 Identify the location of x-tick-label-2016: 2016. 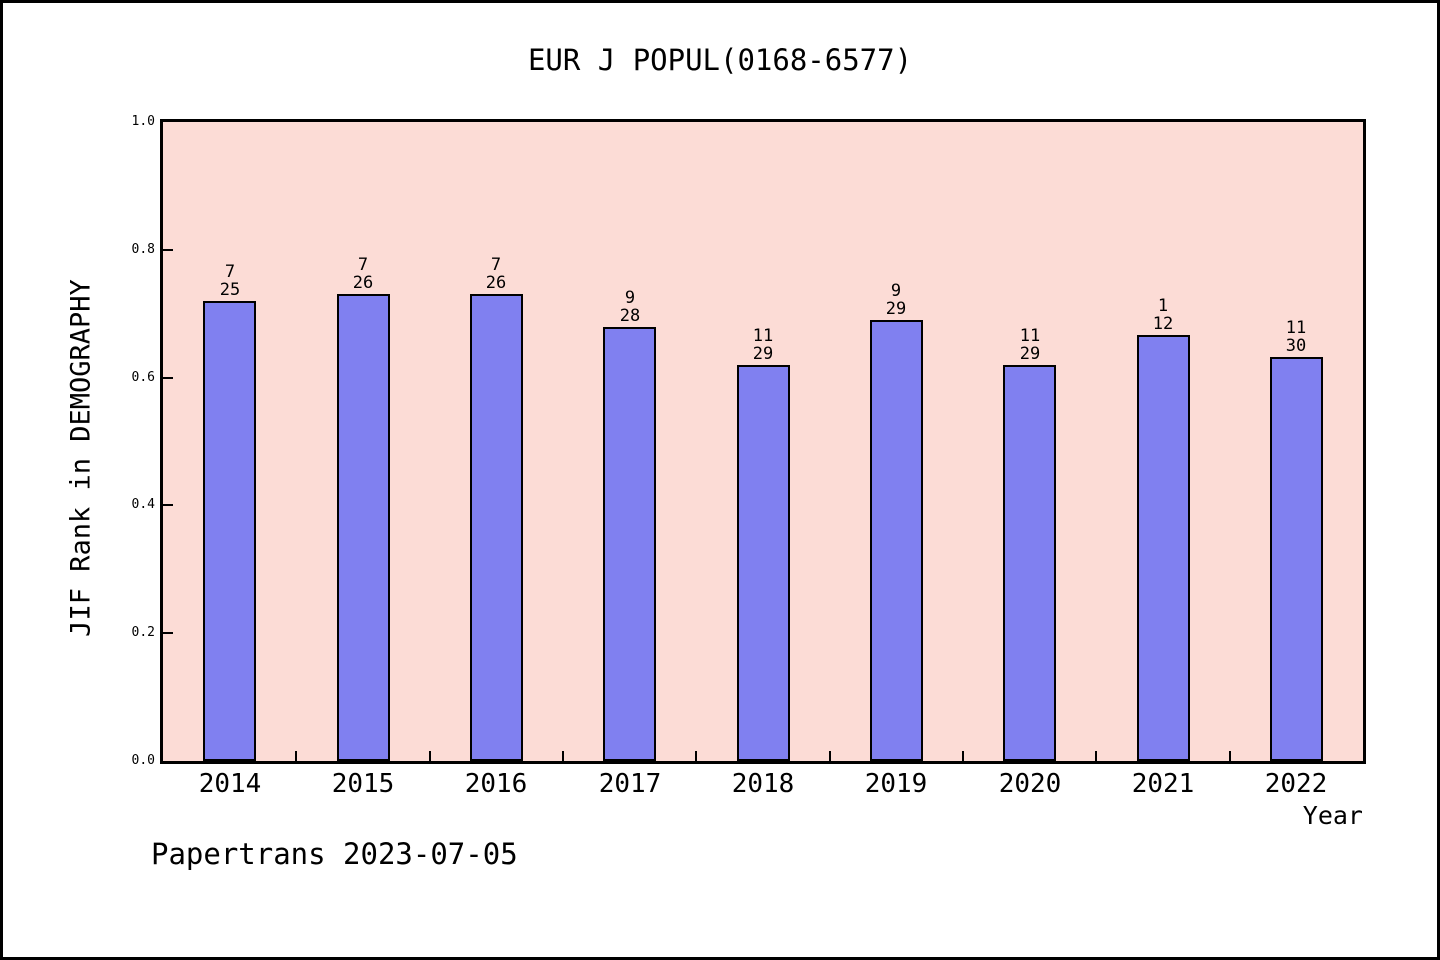
(496, 784).